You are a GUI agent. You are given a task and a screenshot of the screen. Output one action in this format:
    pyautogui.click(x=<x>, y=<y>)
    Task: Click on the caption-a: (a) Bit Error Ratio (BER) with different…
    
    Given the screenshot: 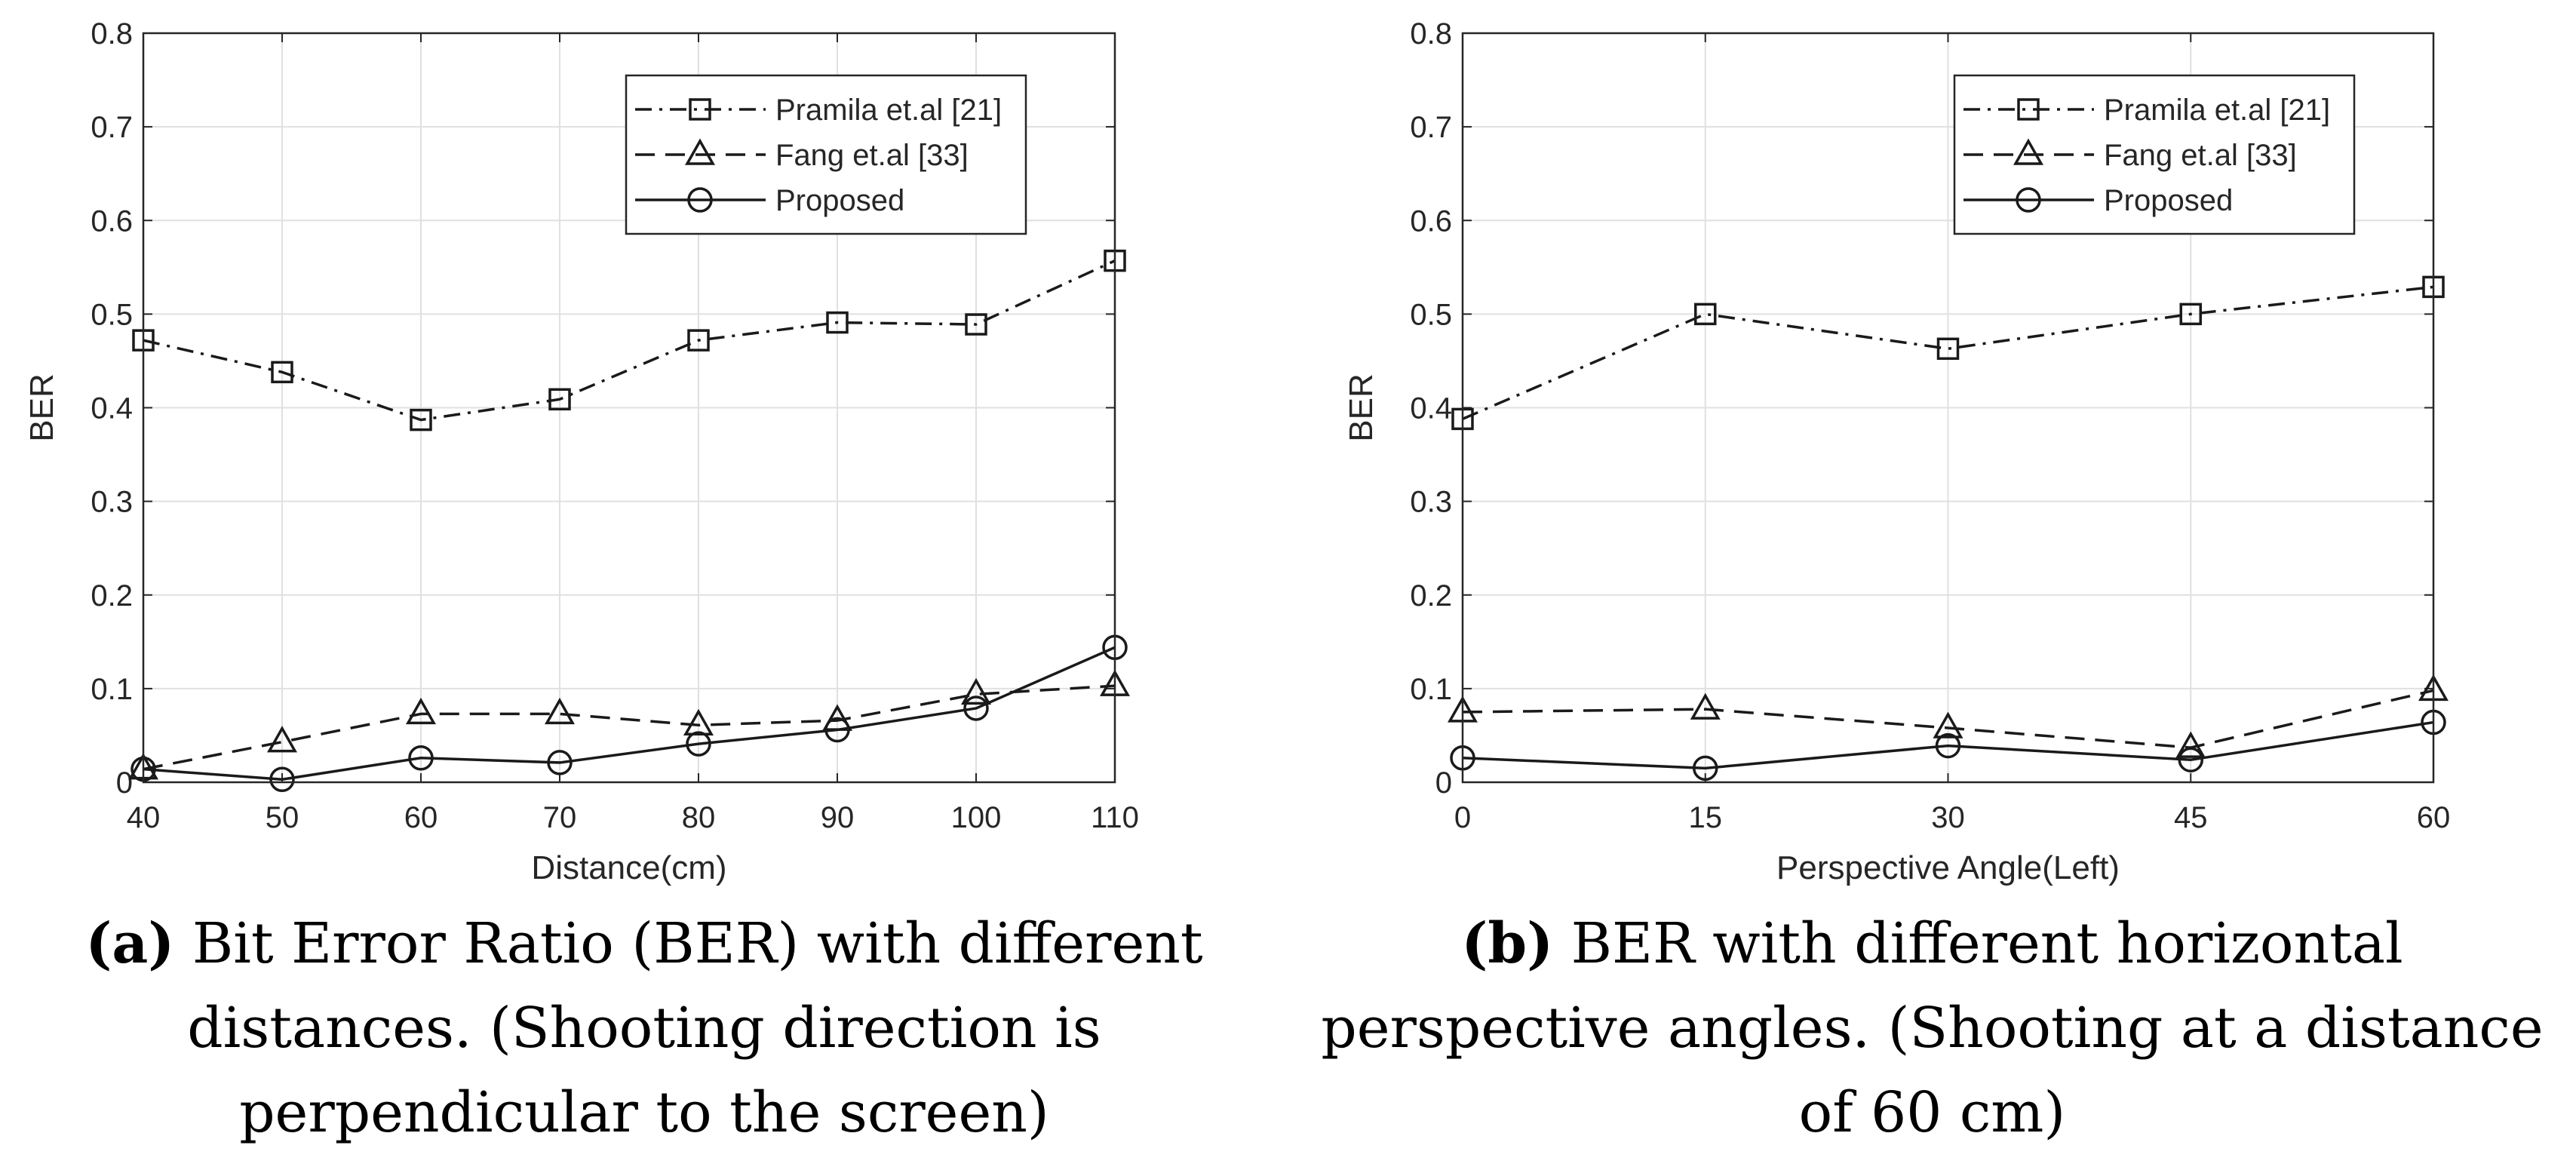 What is the action you would take?
    pyautogui.click(x=644, y=1028)
    